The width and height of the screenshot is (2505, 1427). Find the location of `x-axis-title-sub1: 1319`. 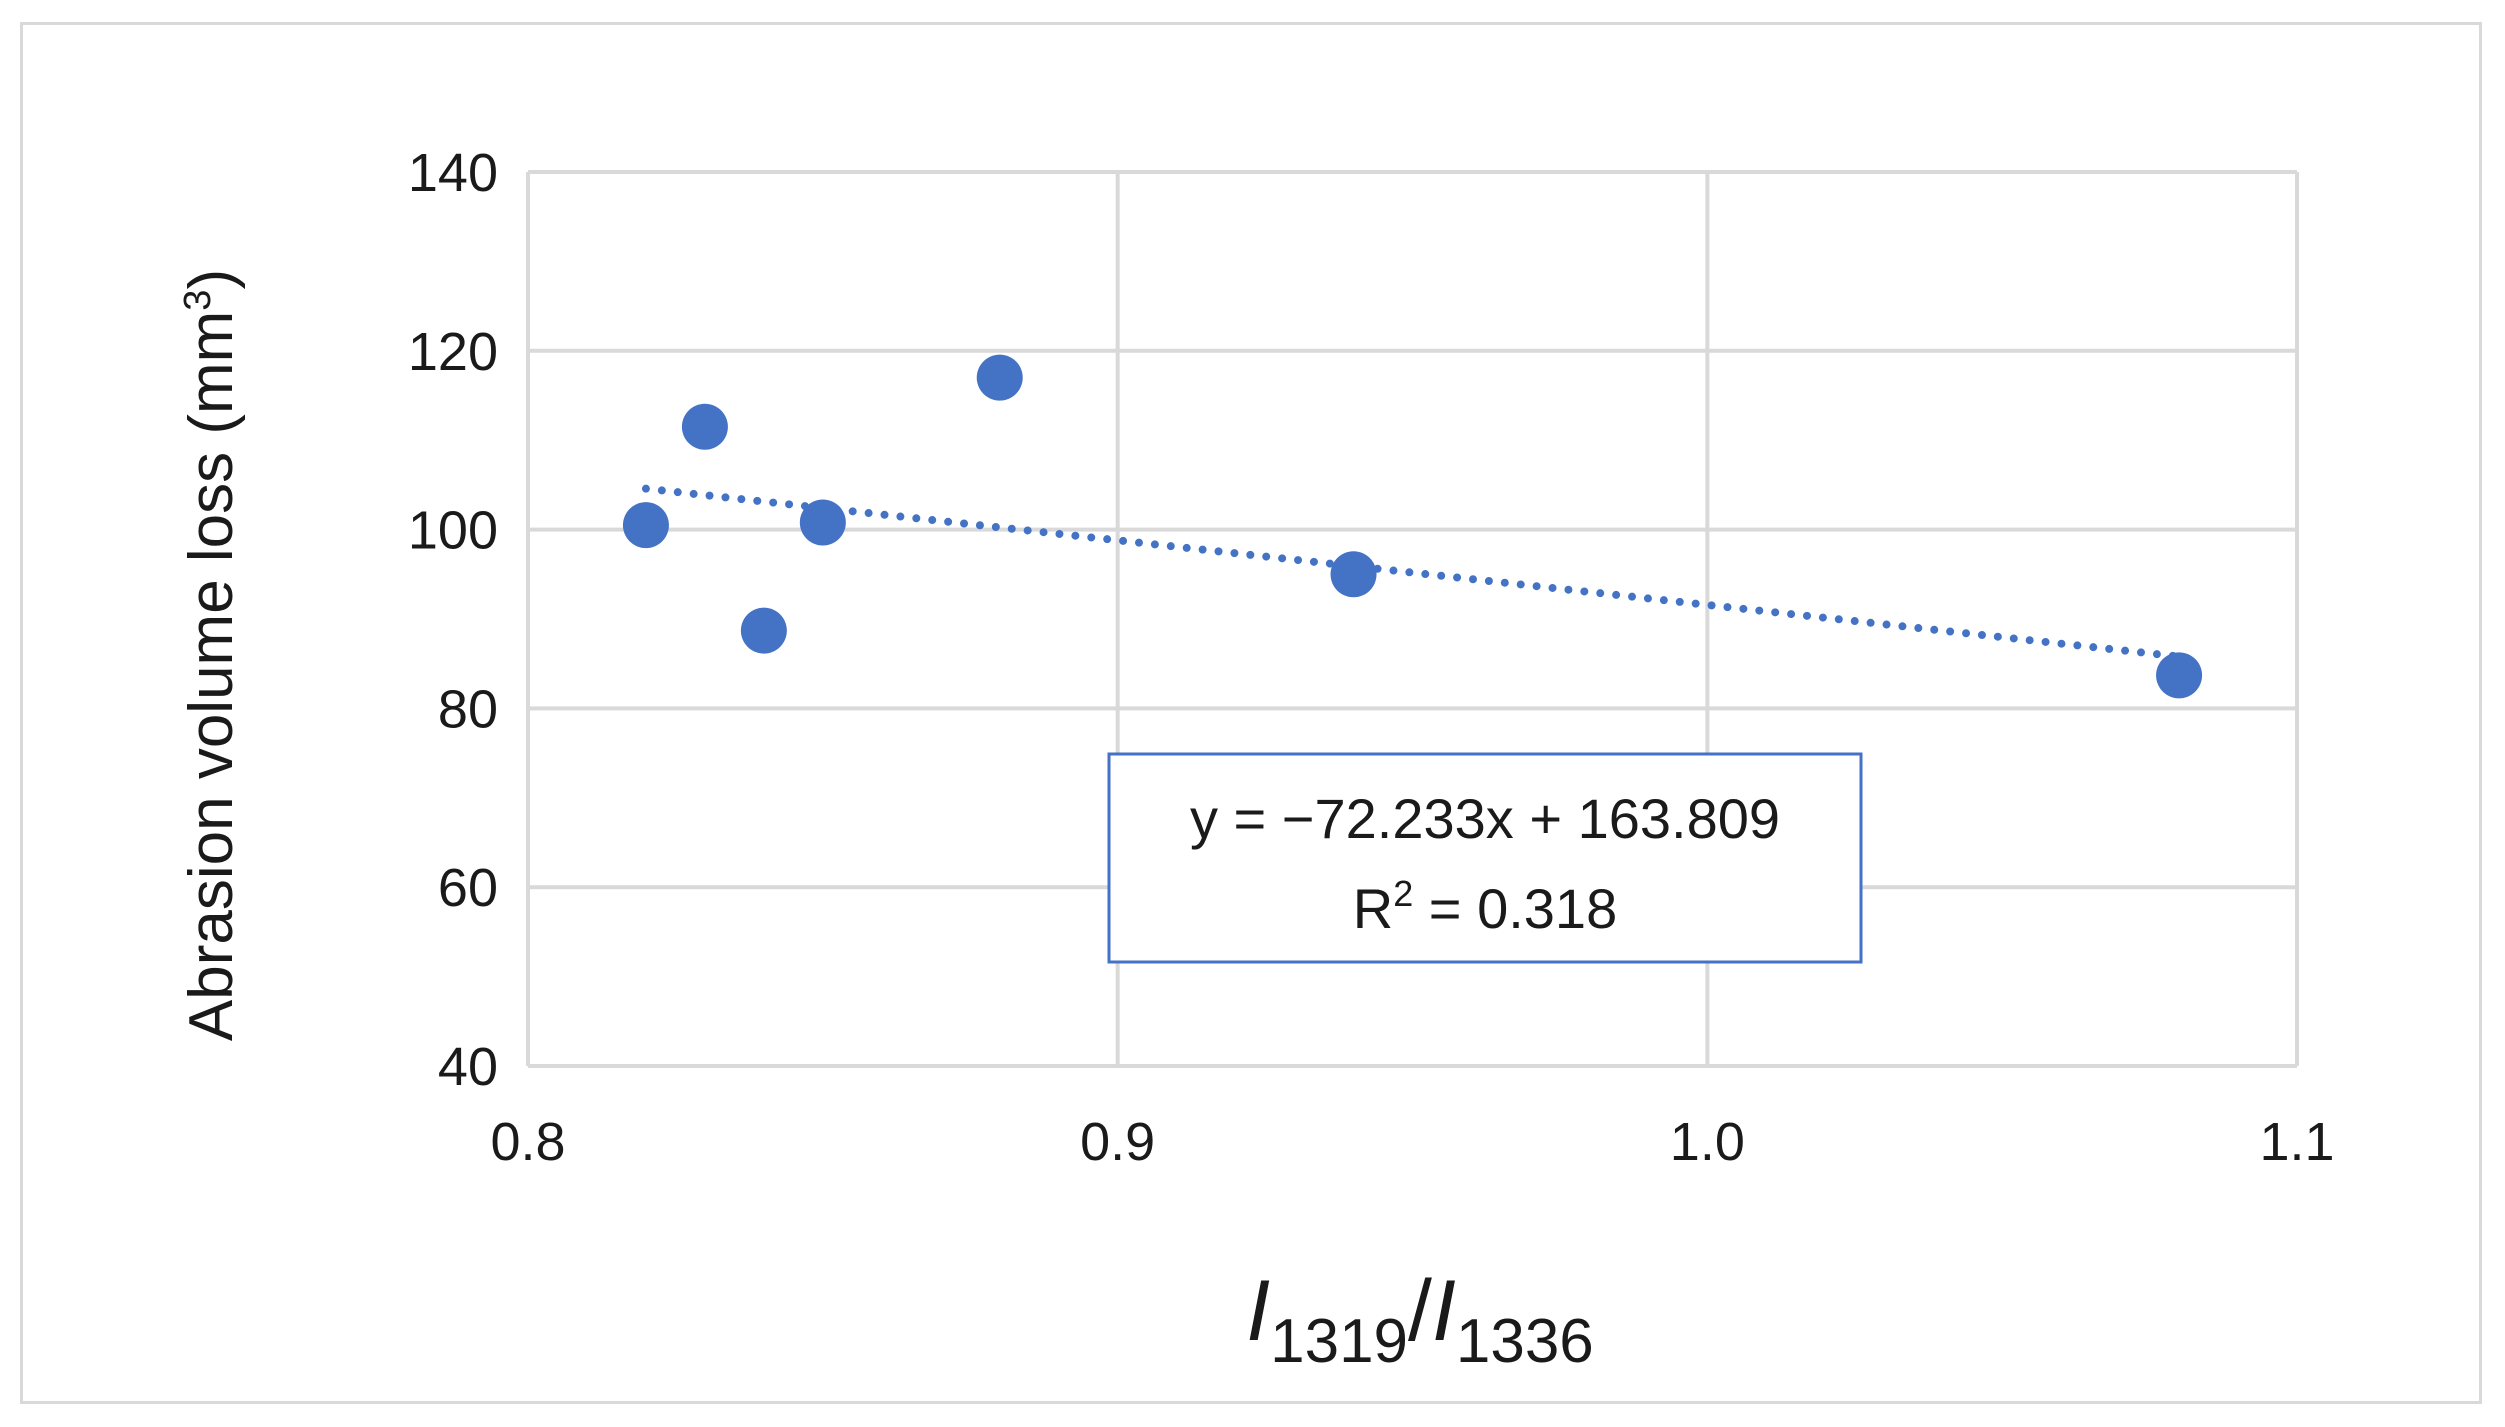

x-axis-title-sub1: 1319 is located at coordinates (1339, 1341).